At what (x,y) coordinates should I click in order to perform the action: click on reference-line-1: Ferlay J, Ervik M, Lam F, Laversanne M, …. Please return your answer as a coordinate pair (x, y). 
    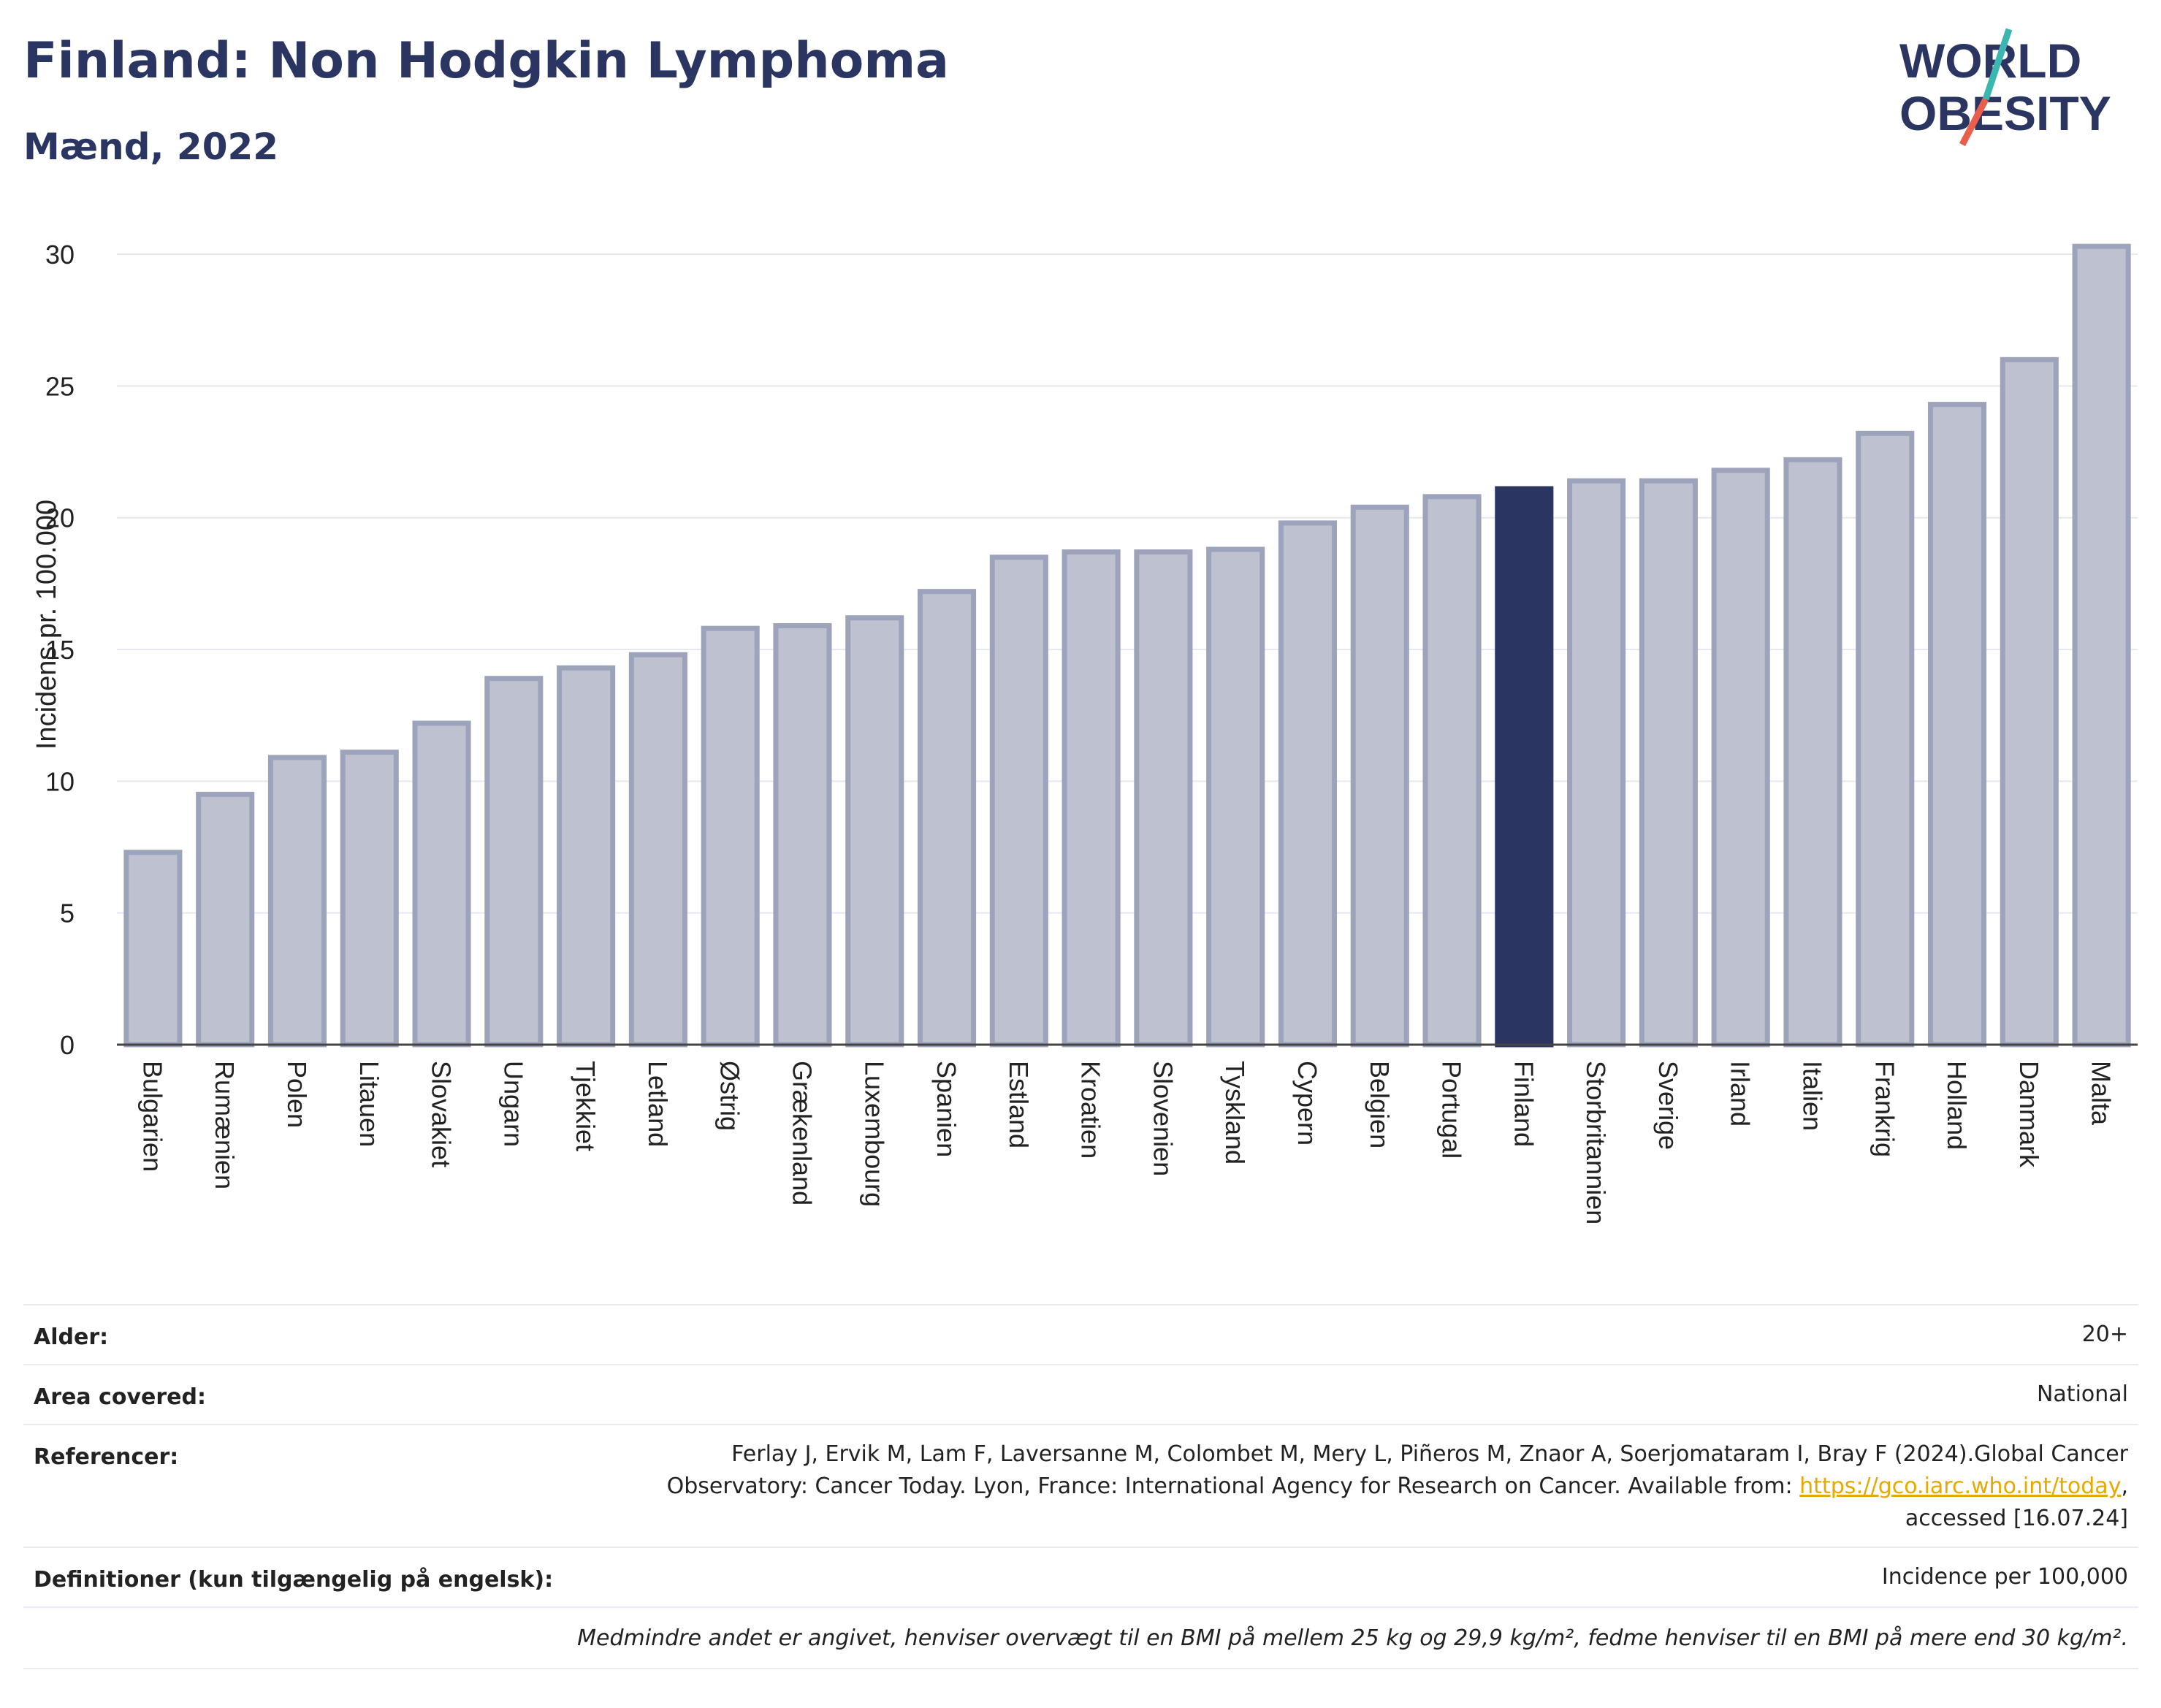
    Looking at the image, I should click on (1429, 1454).